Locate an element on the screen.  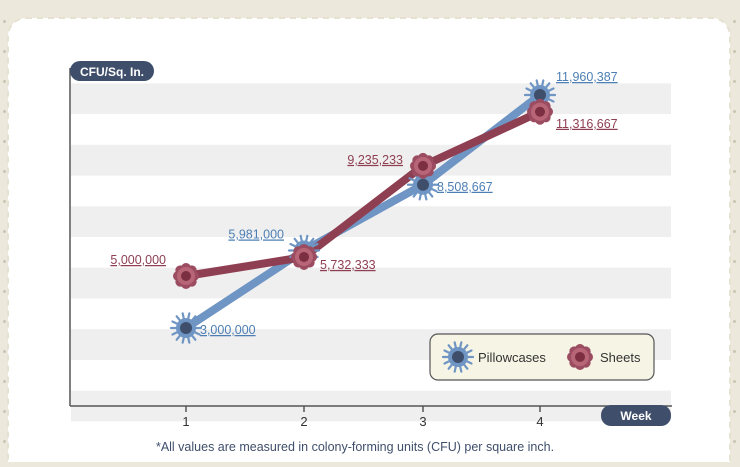
x-axis-label: Week is located at coordinates (635, 416).